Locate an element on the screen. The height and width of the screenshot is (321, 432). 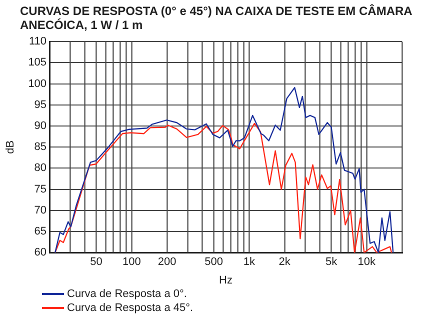
x-tick-label: 10k is located at coordinates (367, 262).